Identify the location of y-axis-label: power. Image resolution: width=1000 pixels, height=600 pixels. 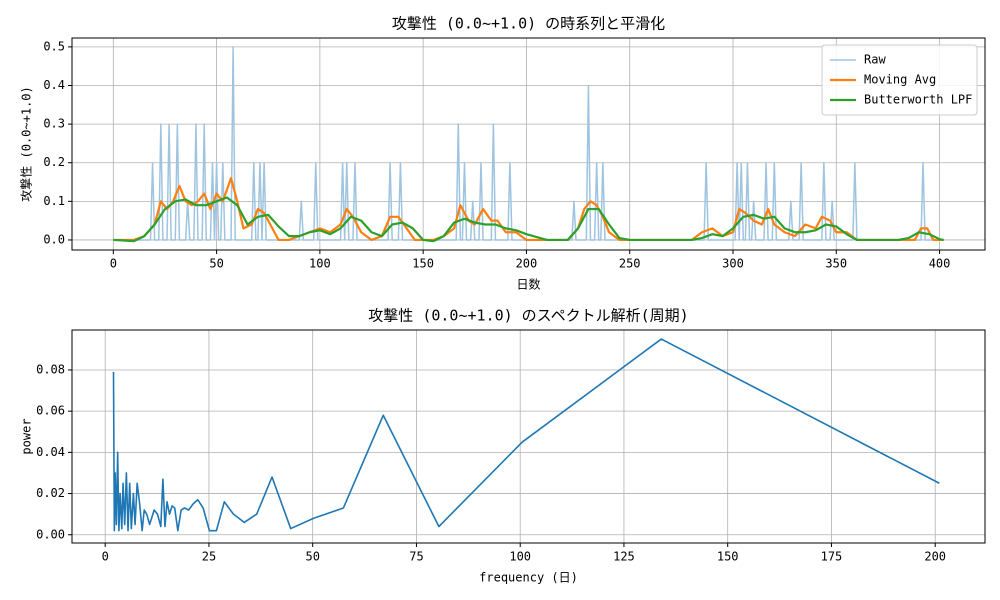
(27, 436).